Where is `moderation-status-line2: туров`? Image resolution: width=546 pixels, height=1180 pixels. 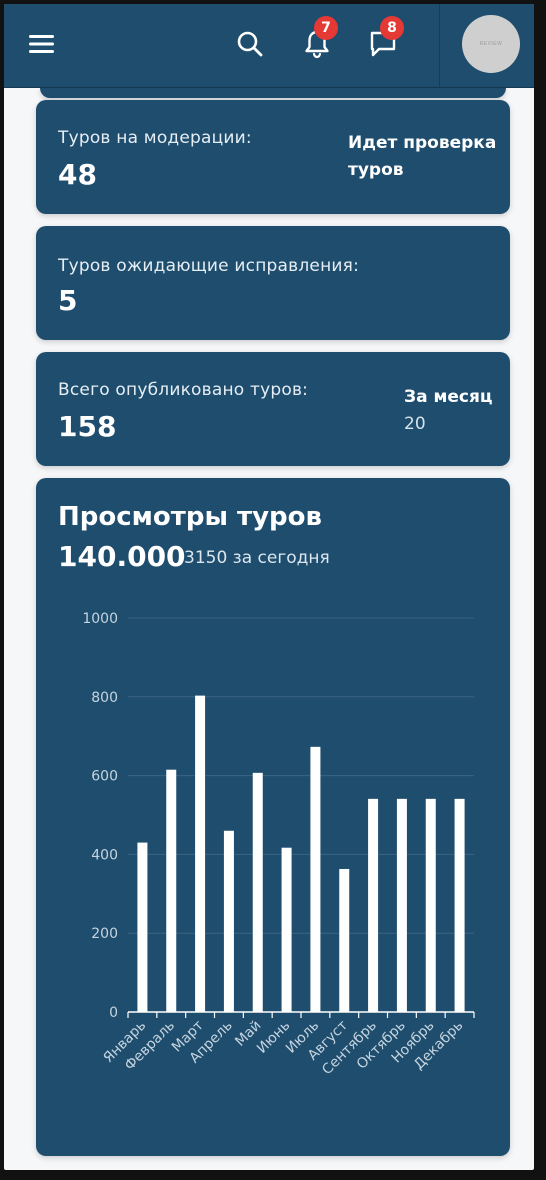
moderation-status-line2: туров is located at coordinates (376, 170).